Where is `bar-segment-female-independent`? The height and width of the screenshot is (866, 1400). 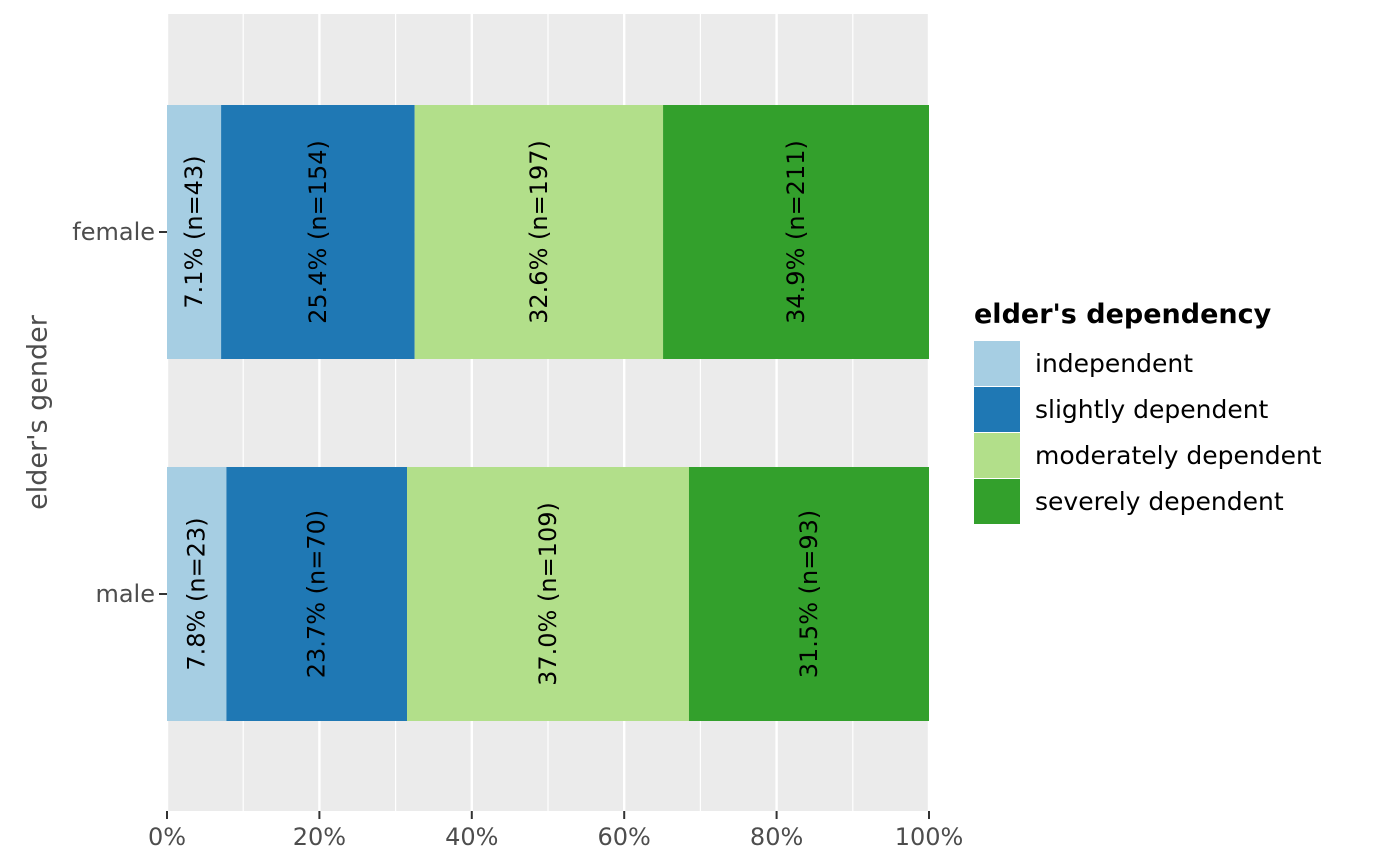
bar-segment-female-independent is located at coordinates (194, 232).